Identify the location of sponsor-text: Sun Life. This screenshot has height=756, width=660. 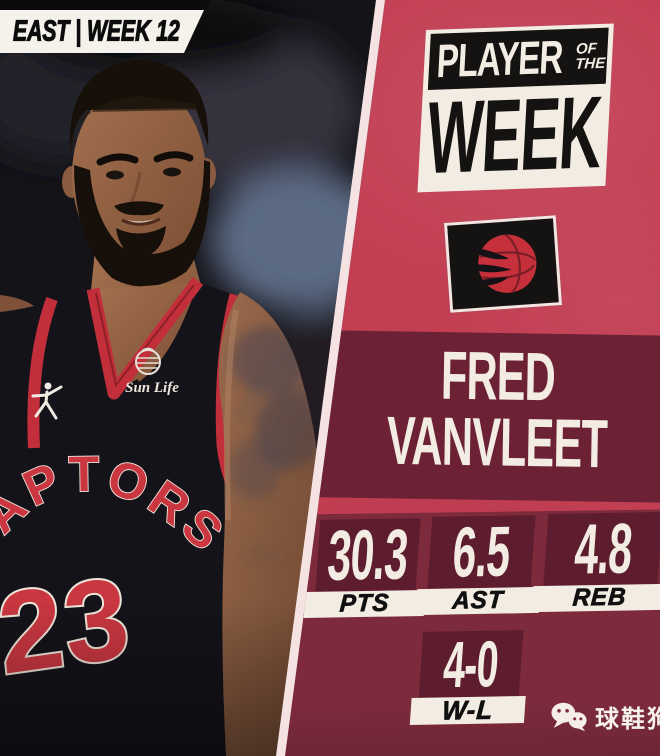
(152, 388).